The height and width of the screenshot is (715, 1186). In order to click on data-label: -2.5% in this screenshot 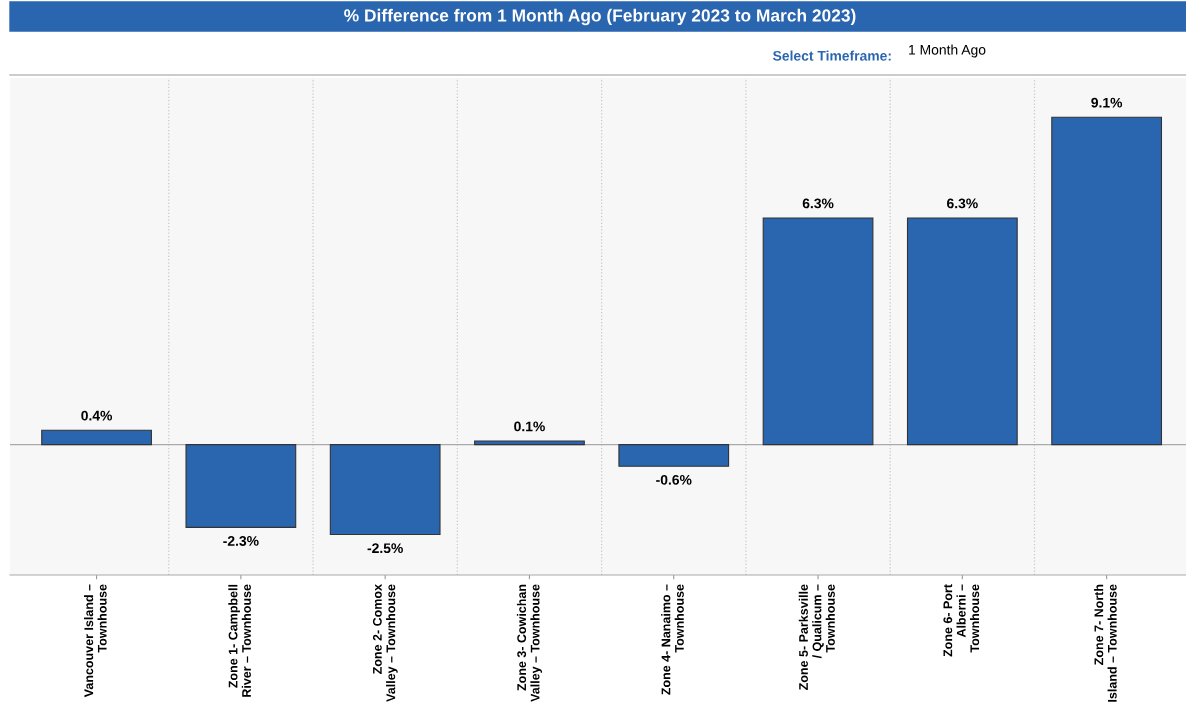, I will do `click(385, 548)`.